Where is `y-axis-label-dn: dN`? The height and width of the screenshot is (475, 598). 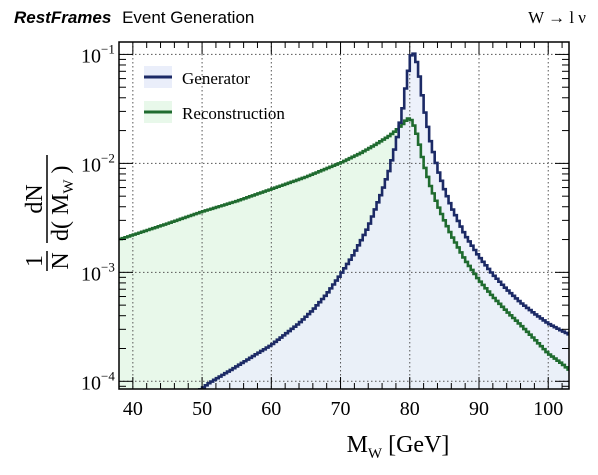
y-axis-label-dn: dN is located at coordinates (35, 198).